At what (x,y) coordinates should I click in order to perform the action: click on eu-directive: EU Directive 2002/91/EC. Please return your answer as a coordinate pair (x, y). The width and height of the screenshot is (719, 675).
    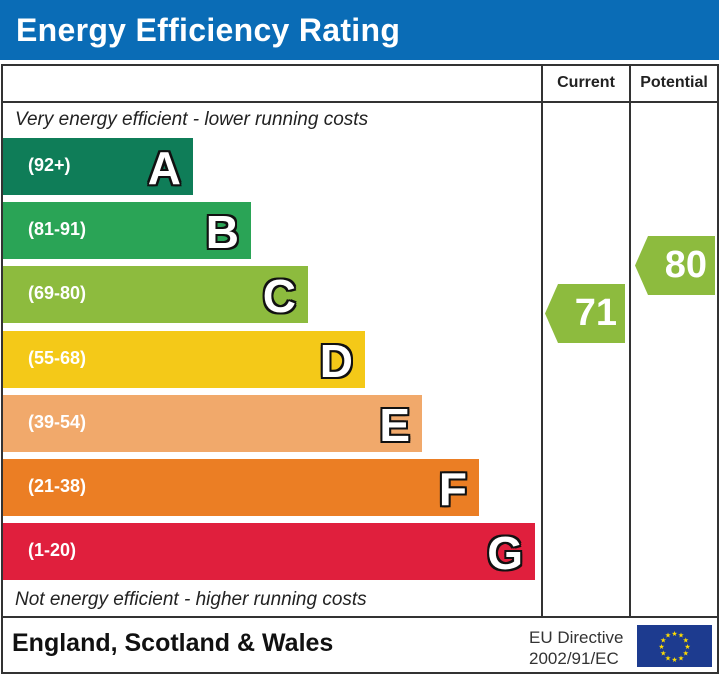
    Looking at the image, I should click on (576, 648).